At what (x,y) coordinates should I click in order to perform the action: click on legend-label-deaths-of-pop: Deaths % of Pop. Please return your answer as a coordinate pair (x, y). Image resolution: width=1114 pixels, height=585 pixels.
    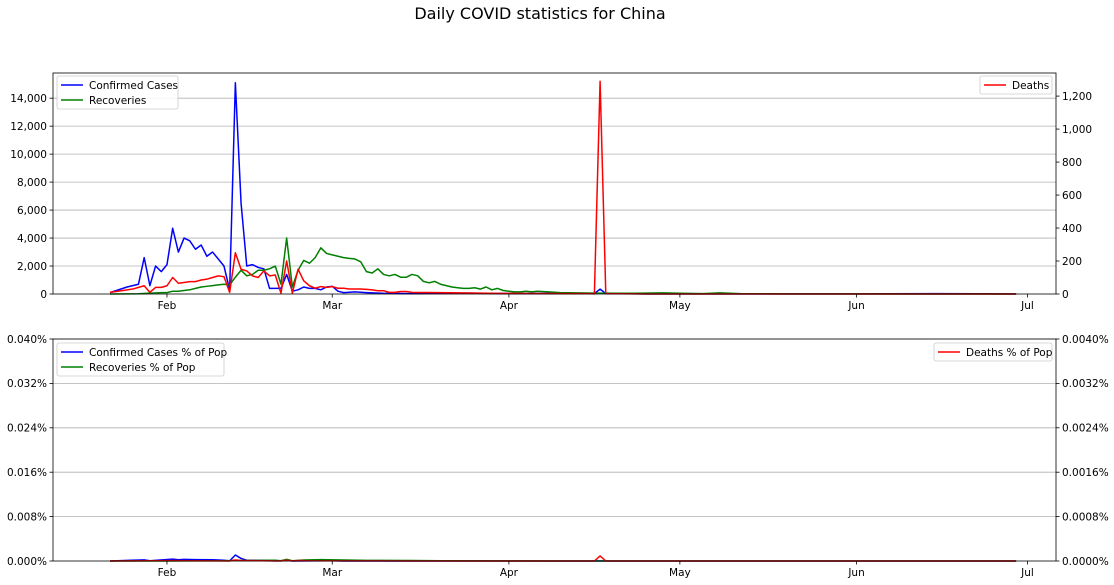
    Looking at the image, I should click on (1009, 353).